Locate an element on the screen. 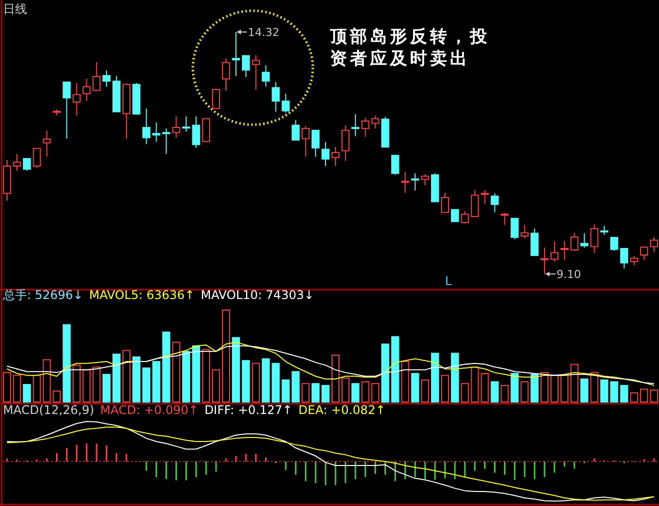  chart-title: 日线 is located at coordinates (15, 9).